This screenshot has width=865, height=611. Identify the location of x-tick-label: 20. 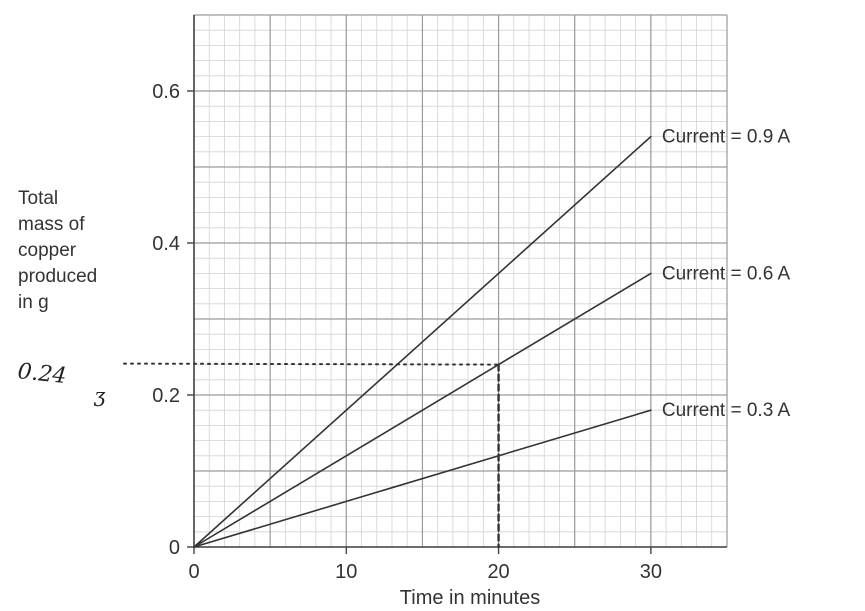
(498, 572).